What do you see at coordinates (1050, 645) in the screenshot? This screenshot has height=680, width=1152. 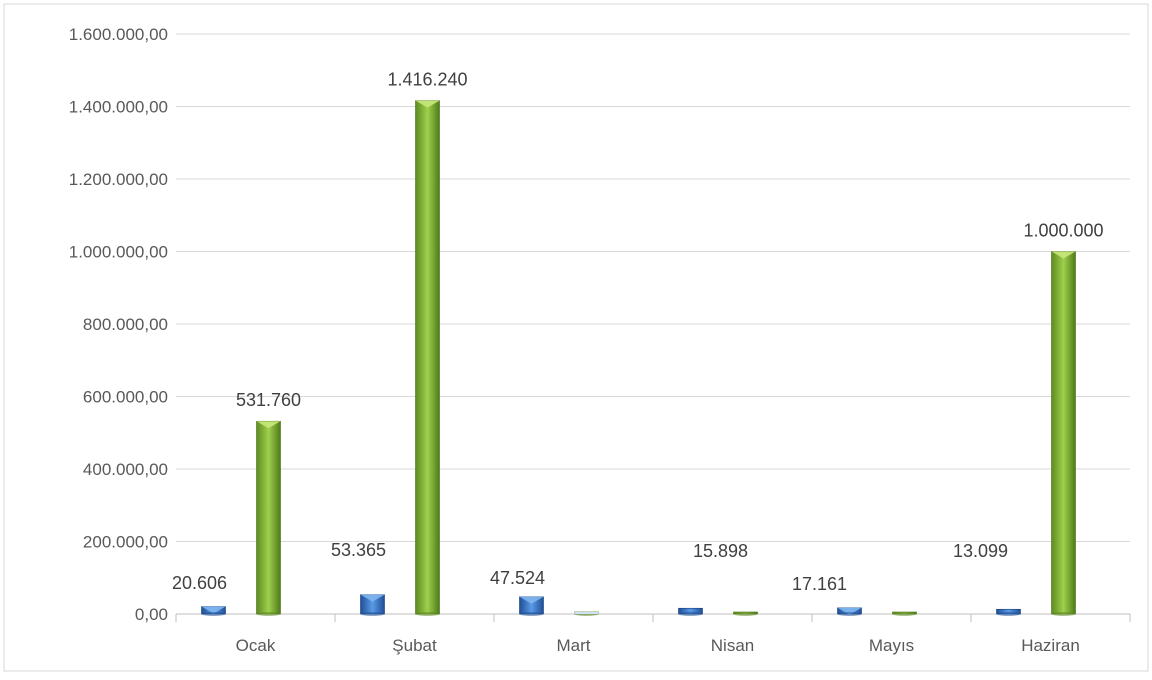 I see `x-tick-label: Haziran` at bounding box center [1050, 645].